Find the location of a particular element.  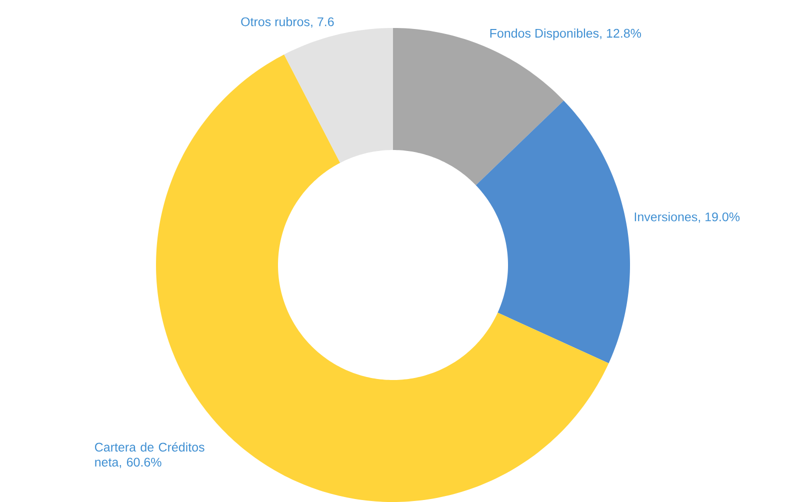

slice-label: Inversiones, 19.0% is located at coordinates (687, 217).